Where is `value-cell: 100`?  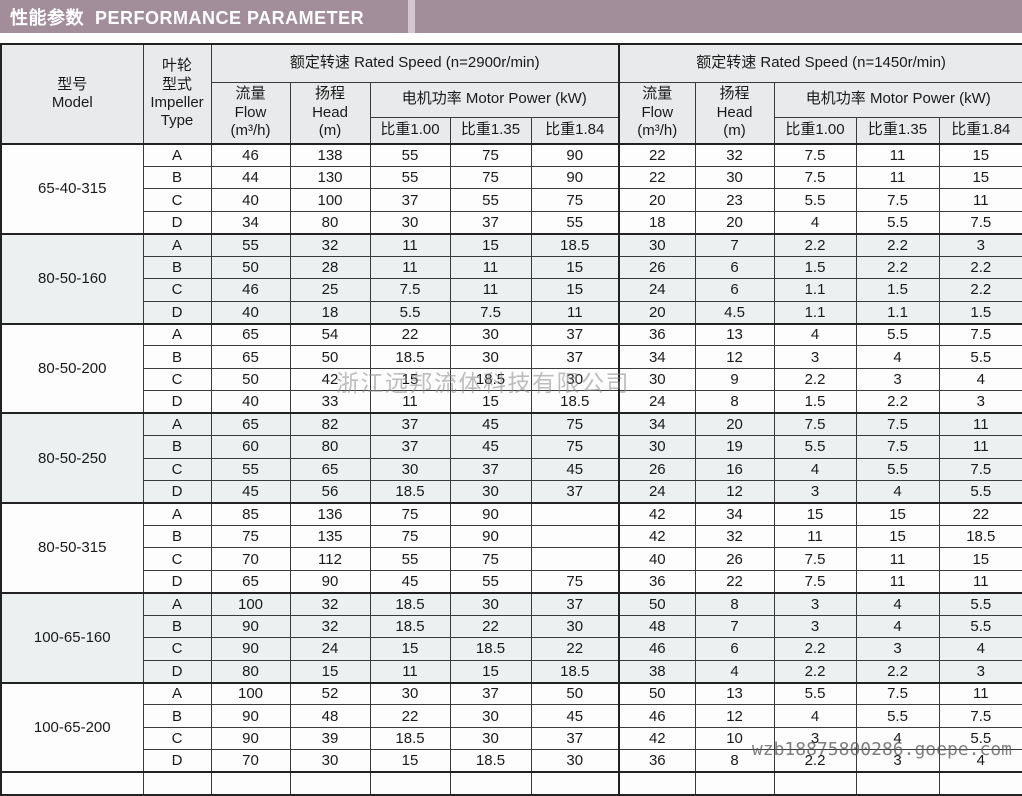 value-cell: 100 is located at coordinates (330, 200).